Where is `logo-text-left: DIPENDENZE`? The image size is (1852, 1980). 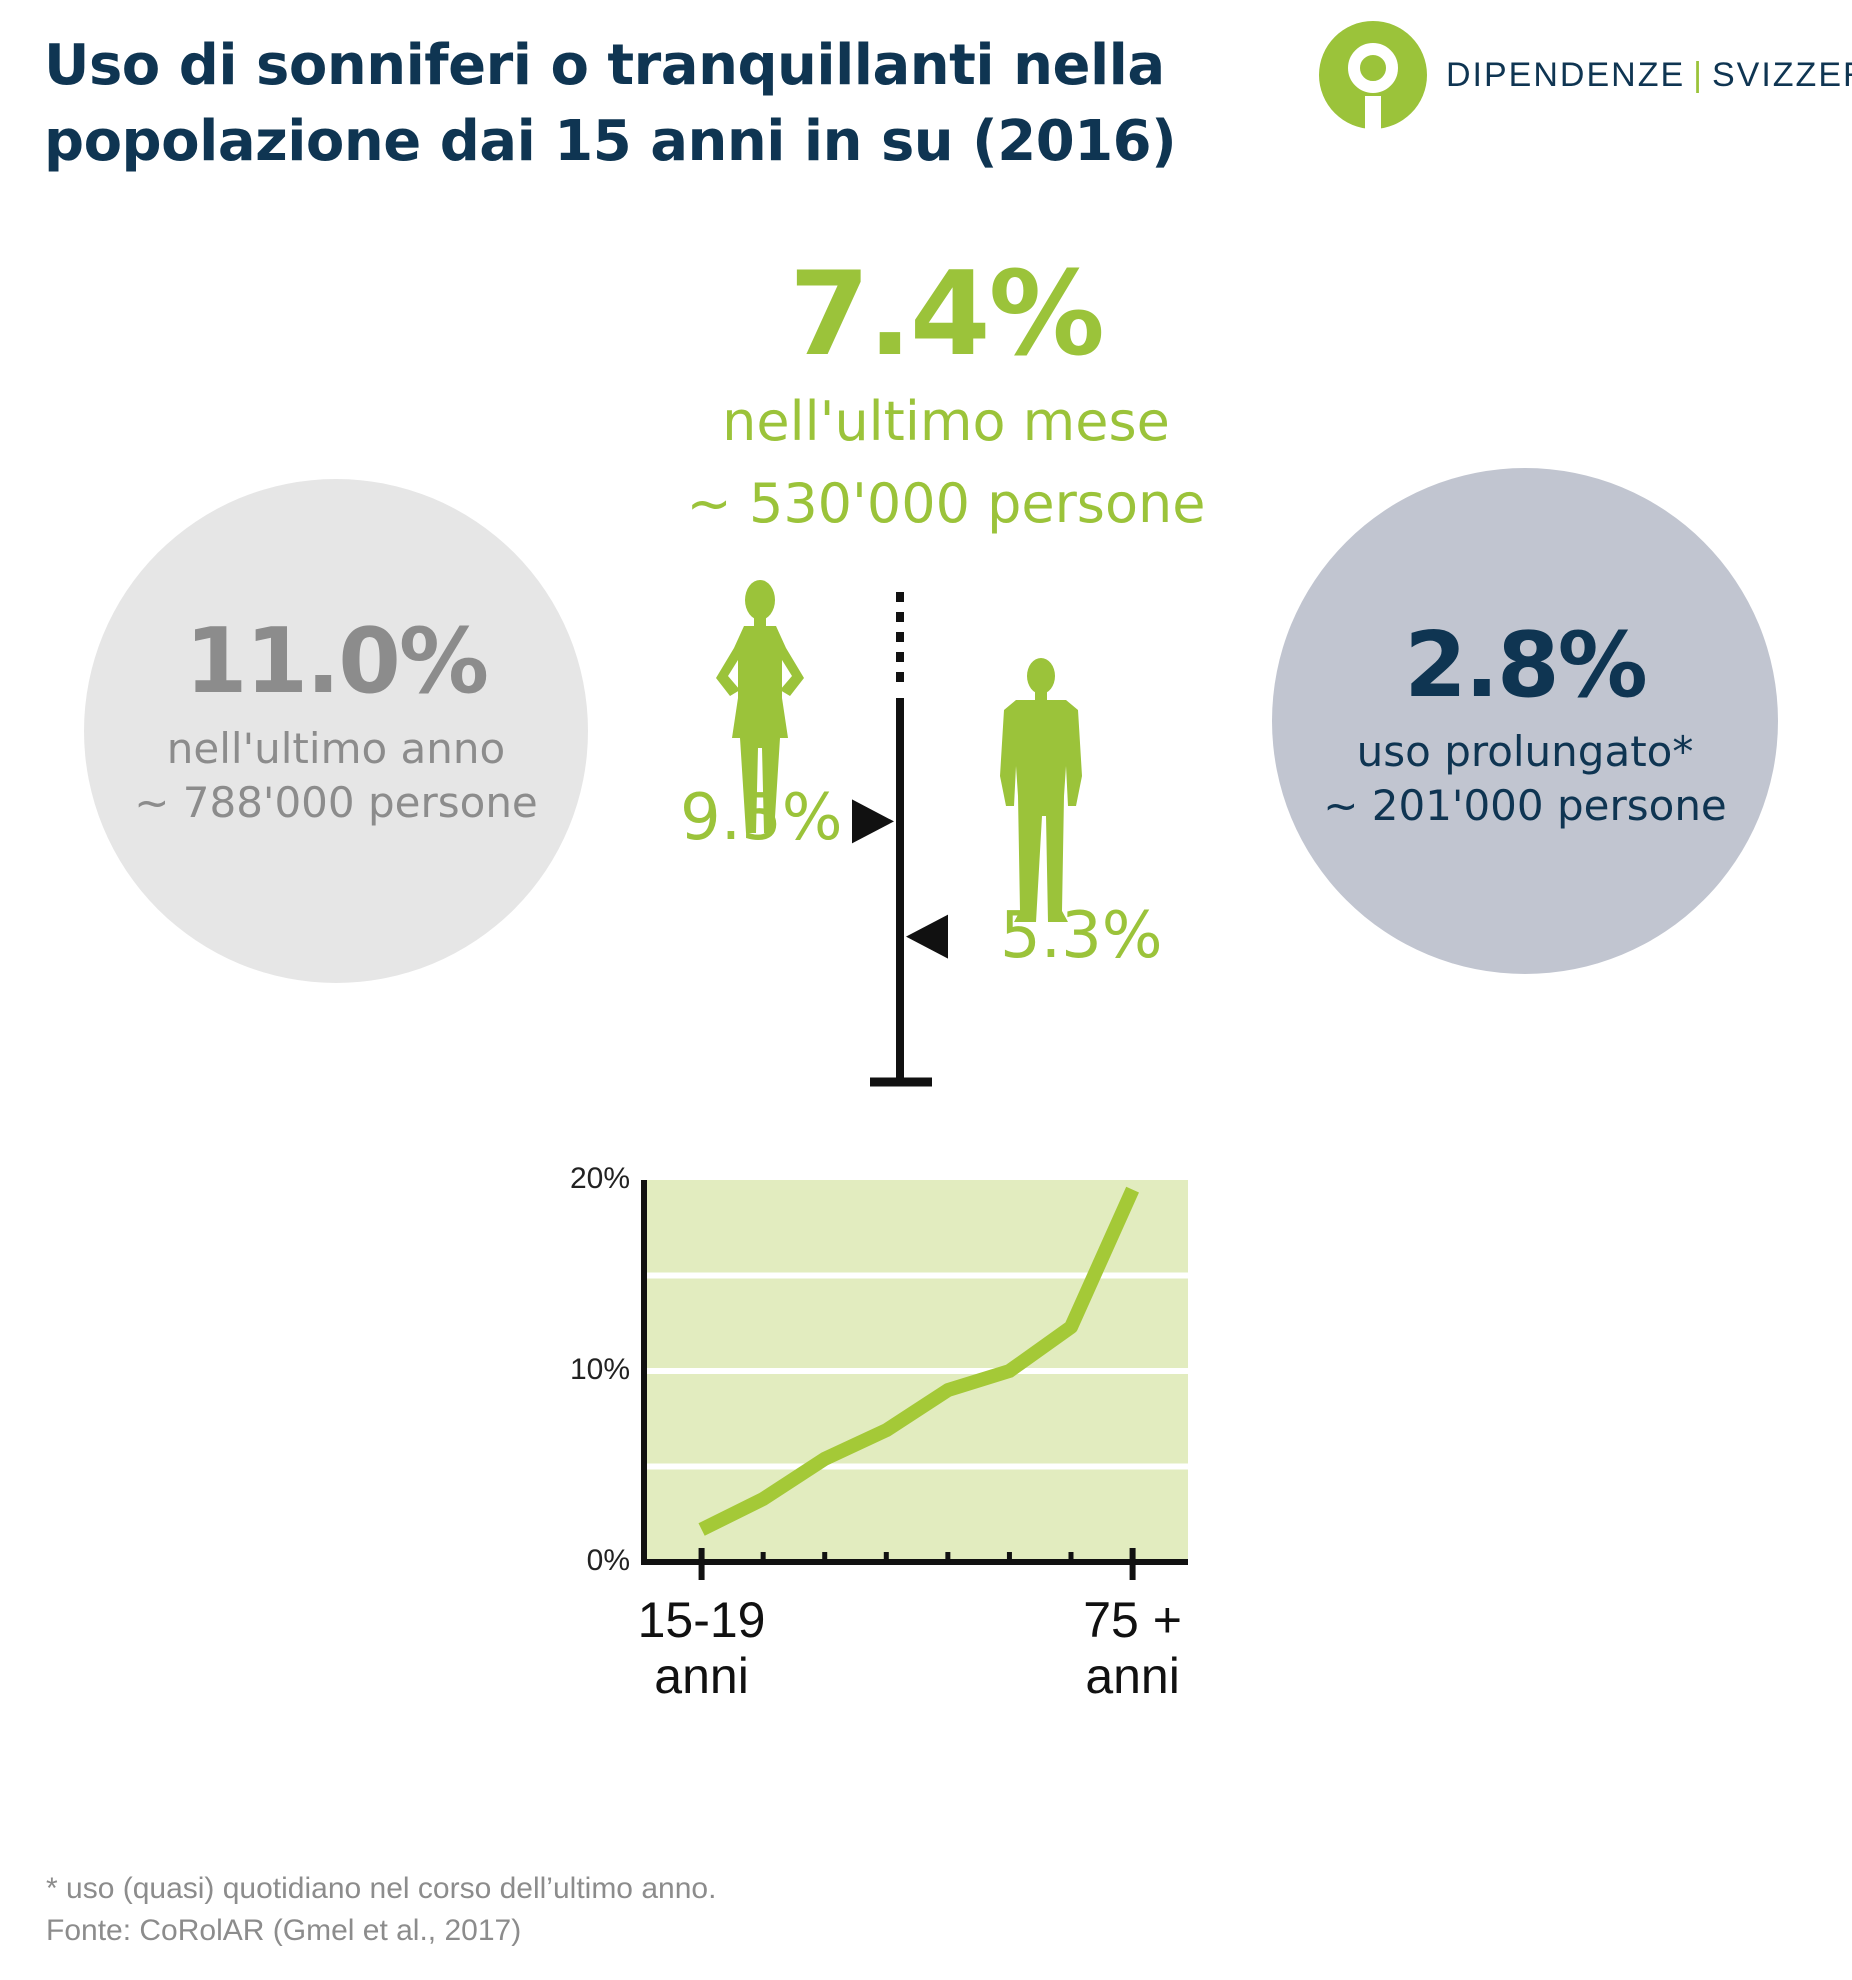 logo-text-left: DIPENDENZE is located at coordinates (1566, 75).